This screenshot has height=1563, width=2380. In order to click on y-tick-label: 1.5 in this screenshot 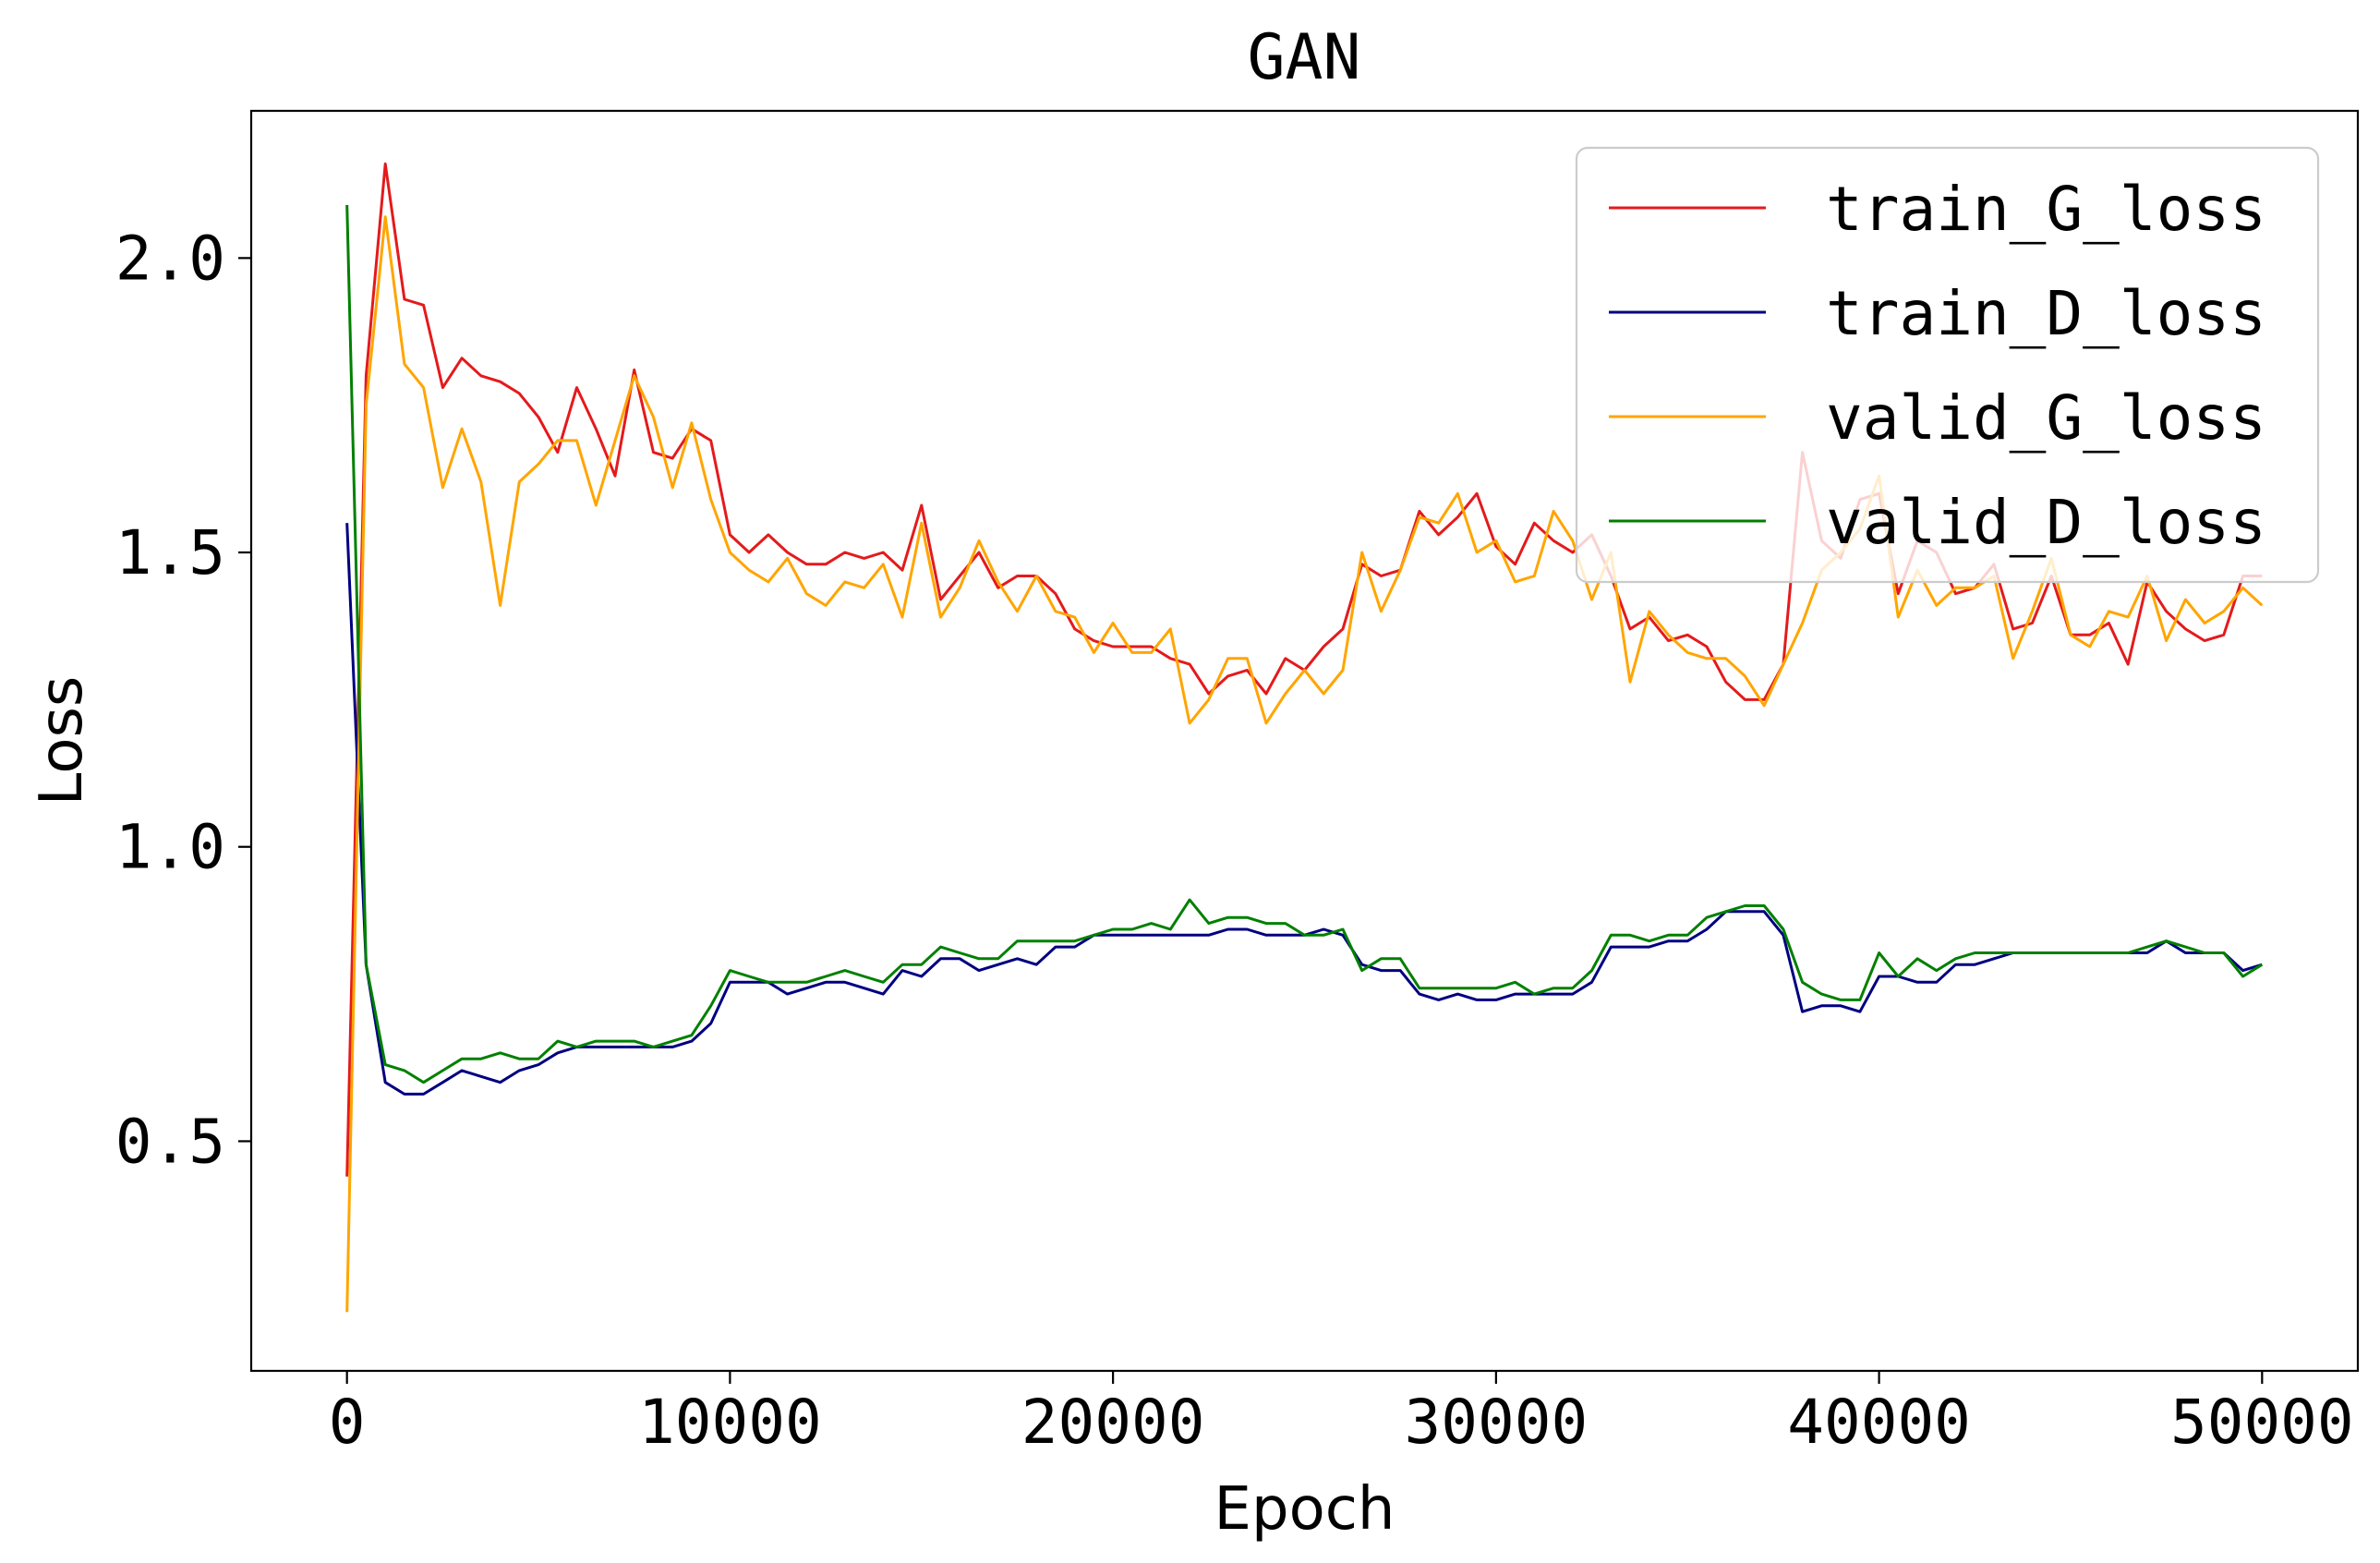, I will do `click(170, 552)`.